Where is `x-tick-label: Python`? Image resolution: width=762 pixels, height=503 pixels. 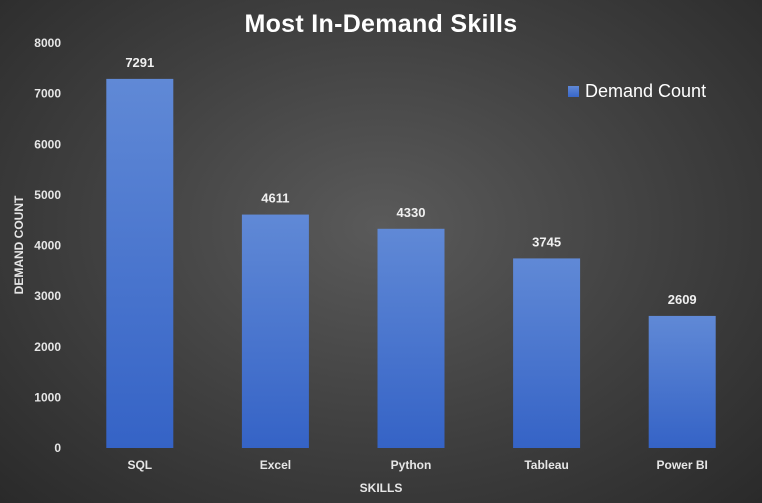 x-tick-label: Python is located at coordinates (411, 465).